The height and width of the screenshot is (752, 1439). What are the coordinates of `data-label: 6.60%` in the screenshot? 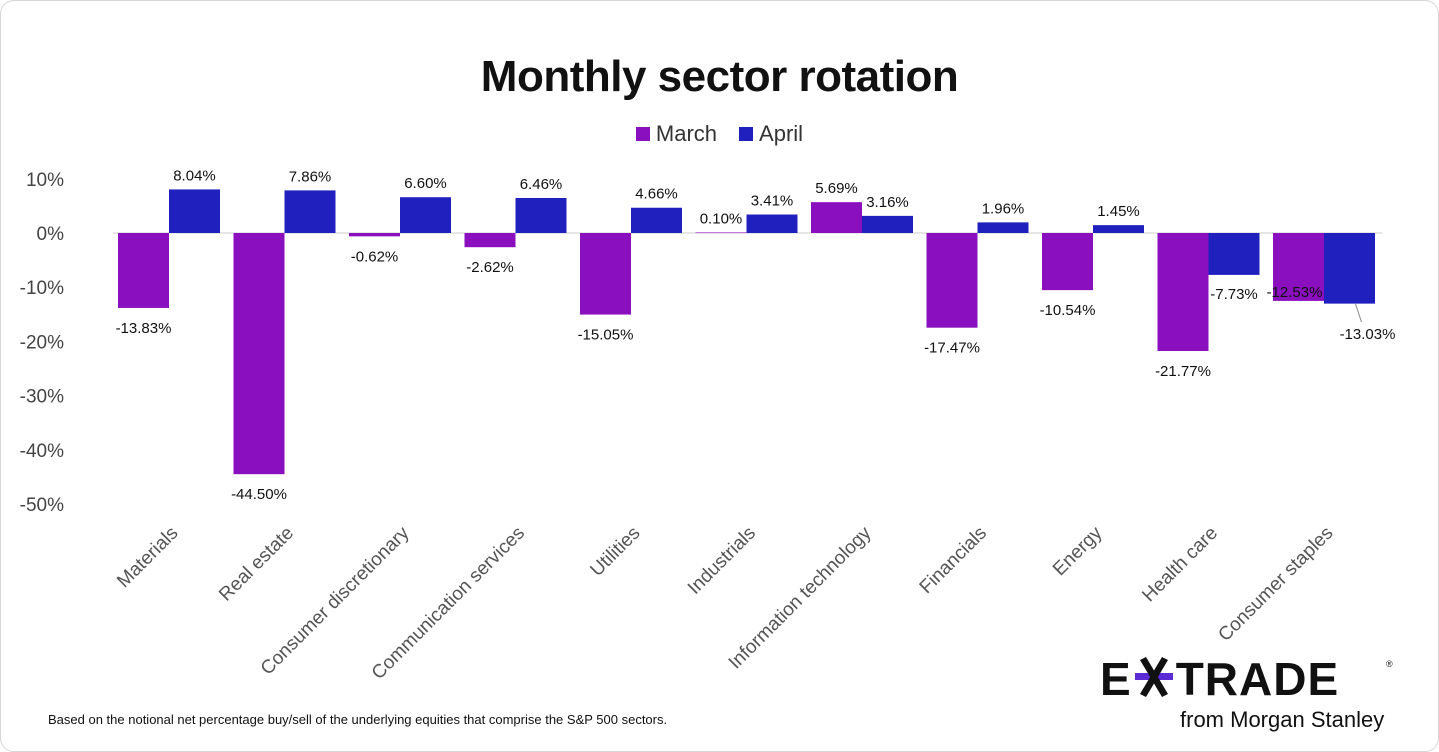 It's located at (425, 183).